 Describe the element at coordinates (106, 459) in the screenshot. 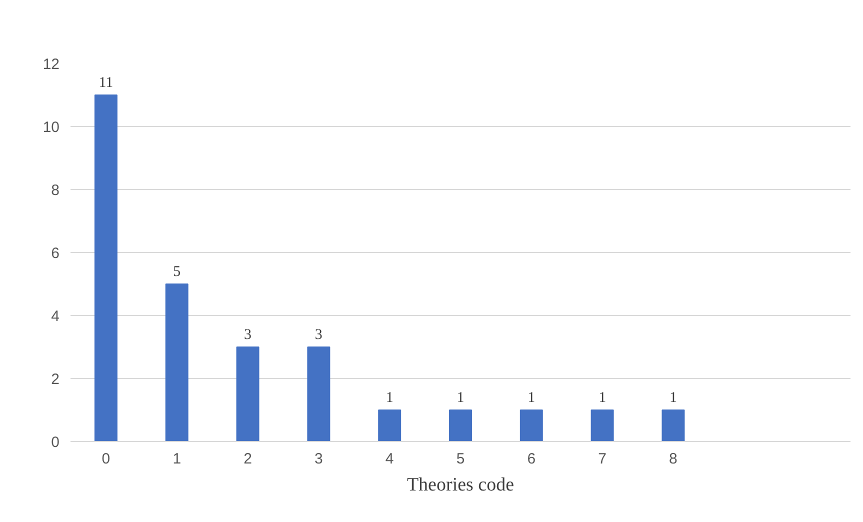

I see `x-tick-label: 0` at that location.